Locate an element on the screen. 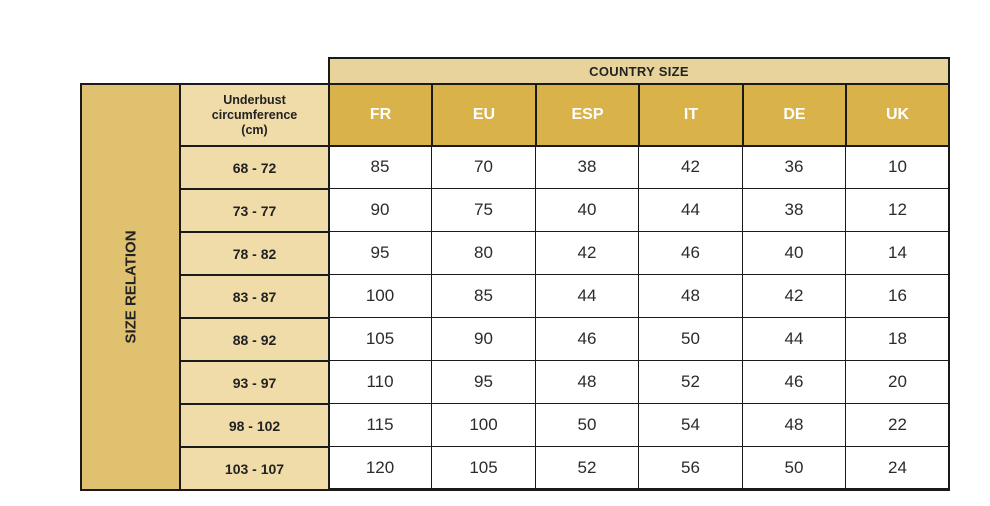 The height and width of the screenshot is (506, 990). column-header-de: DE is located at coordinates (794, 115).